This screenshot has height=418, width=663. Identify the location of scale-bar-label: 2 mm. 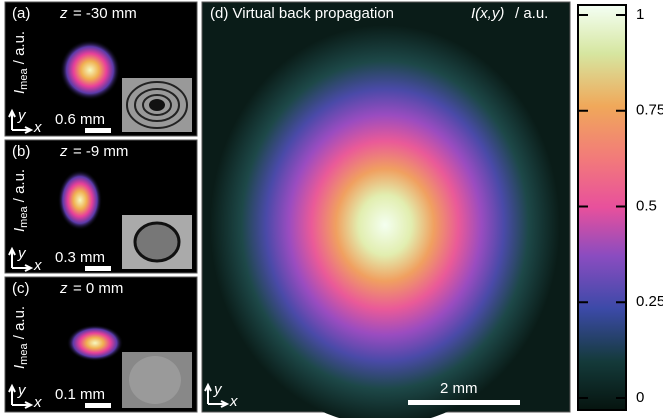
(459, 388).